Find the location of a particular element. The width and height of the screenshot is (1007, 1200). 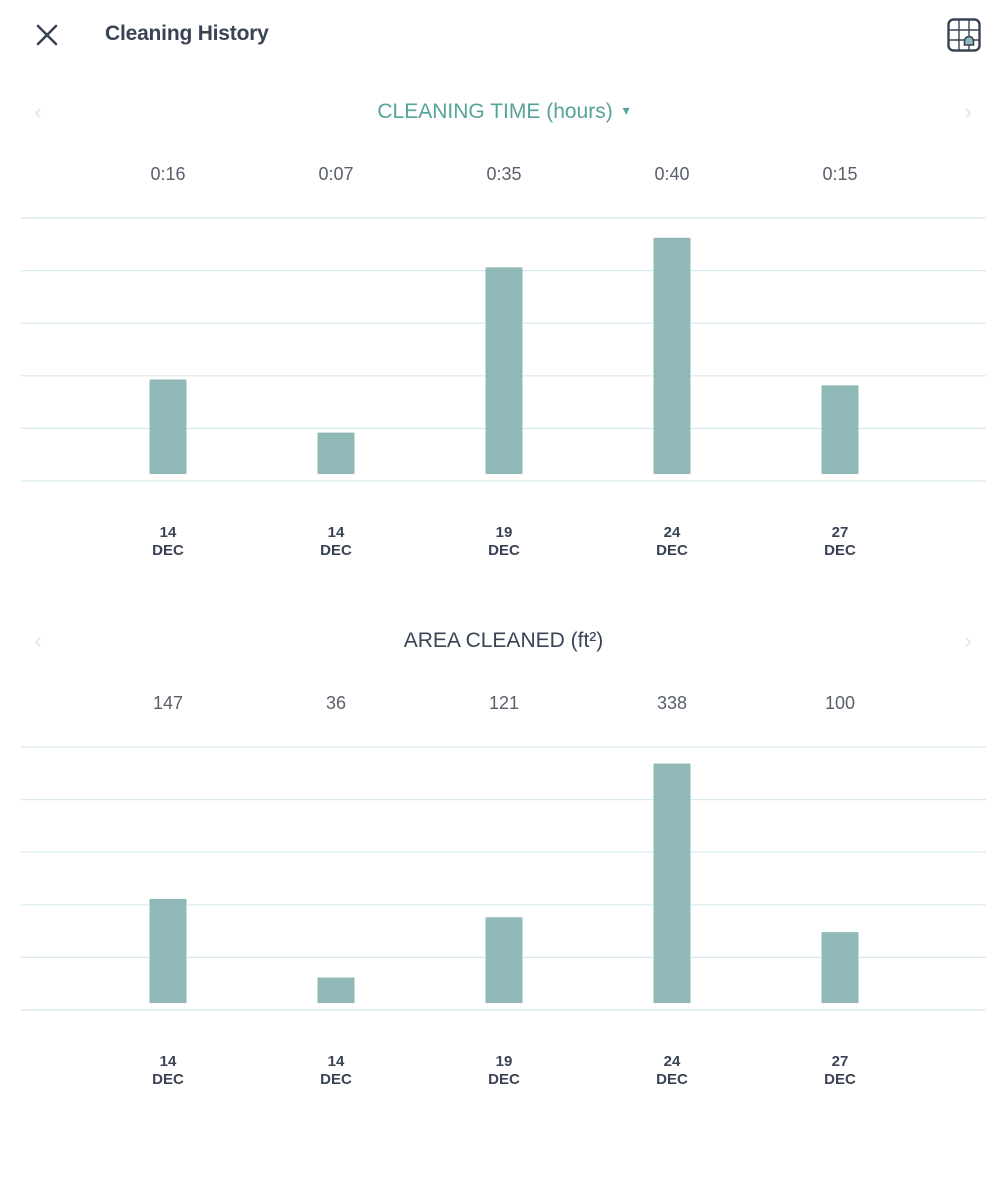

map-view-button is located at coordinates (964, 35).